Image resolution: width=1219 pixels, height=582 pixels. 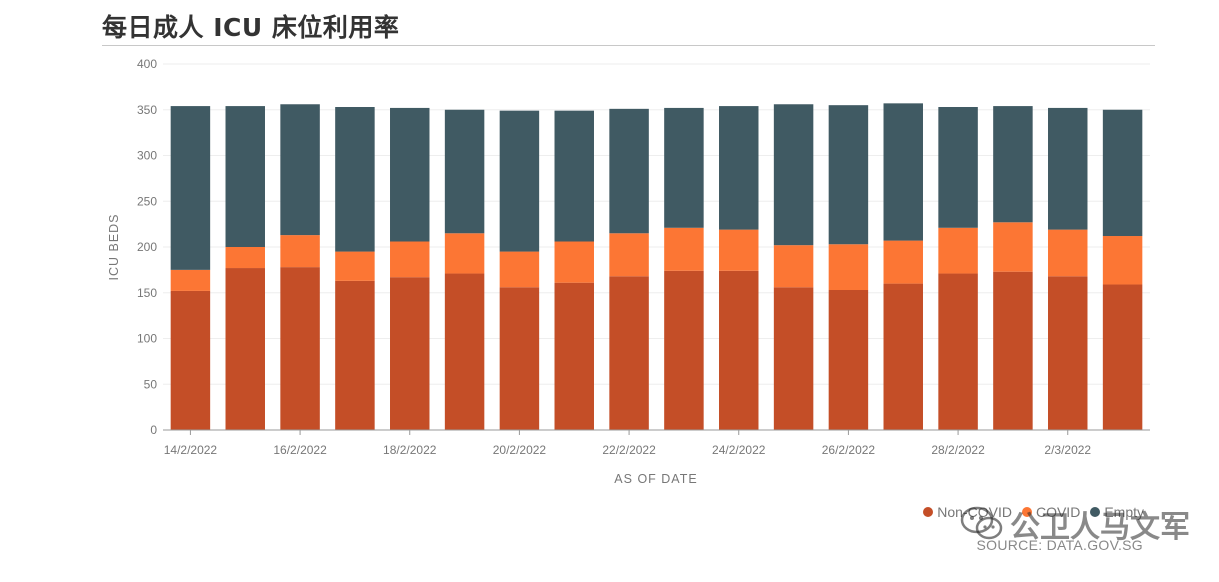 What do you see at coordinates (251, 27) in the screenshot?
I see `chart-title: 每日成人 ICU 床位利用率` at bounding box center [251, 27].